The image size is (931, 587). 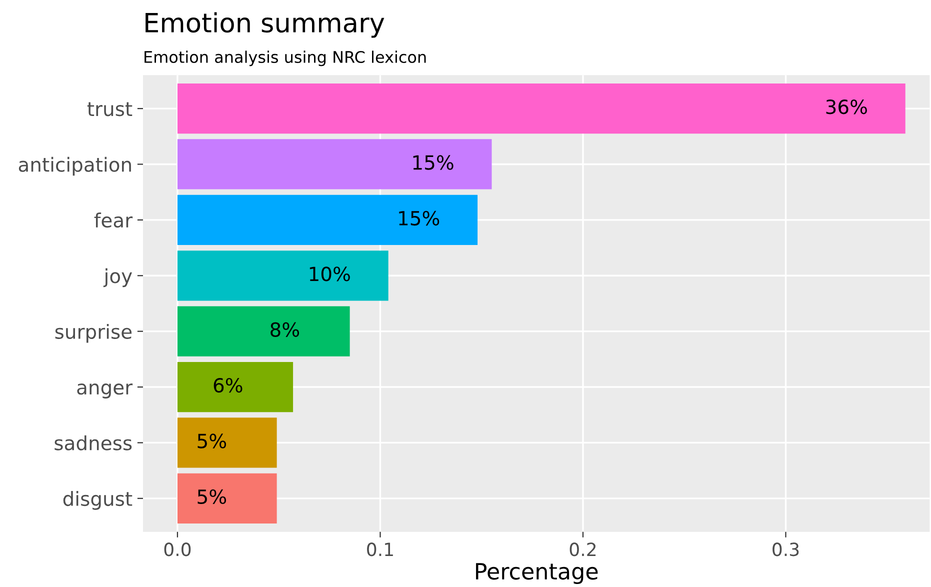 I want to click on y-tick-label: surprise, so click(x=93, y=333).